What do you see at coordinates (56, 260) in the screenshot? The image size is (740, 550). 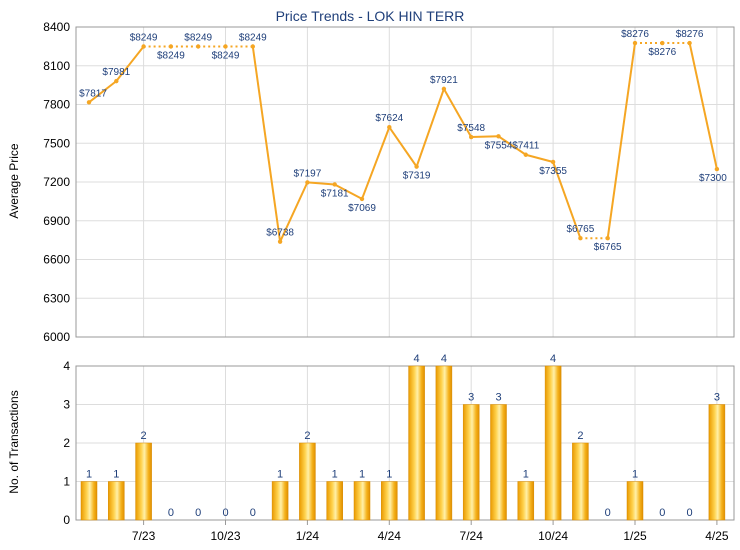 I see `price-tick-label: 6600` at bounding box center [56, 260].